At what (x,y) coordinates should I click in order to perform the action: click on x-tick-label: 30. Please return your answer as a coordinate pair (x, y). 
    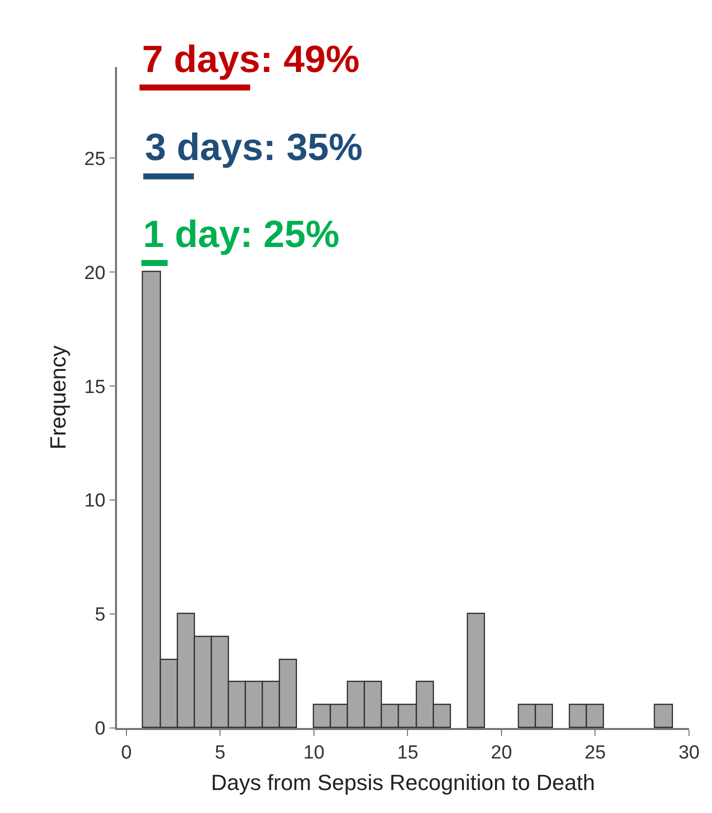
    Looking at the image, I should click on (689, 753).